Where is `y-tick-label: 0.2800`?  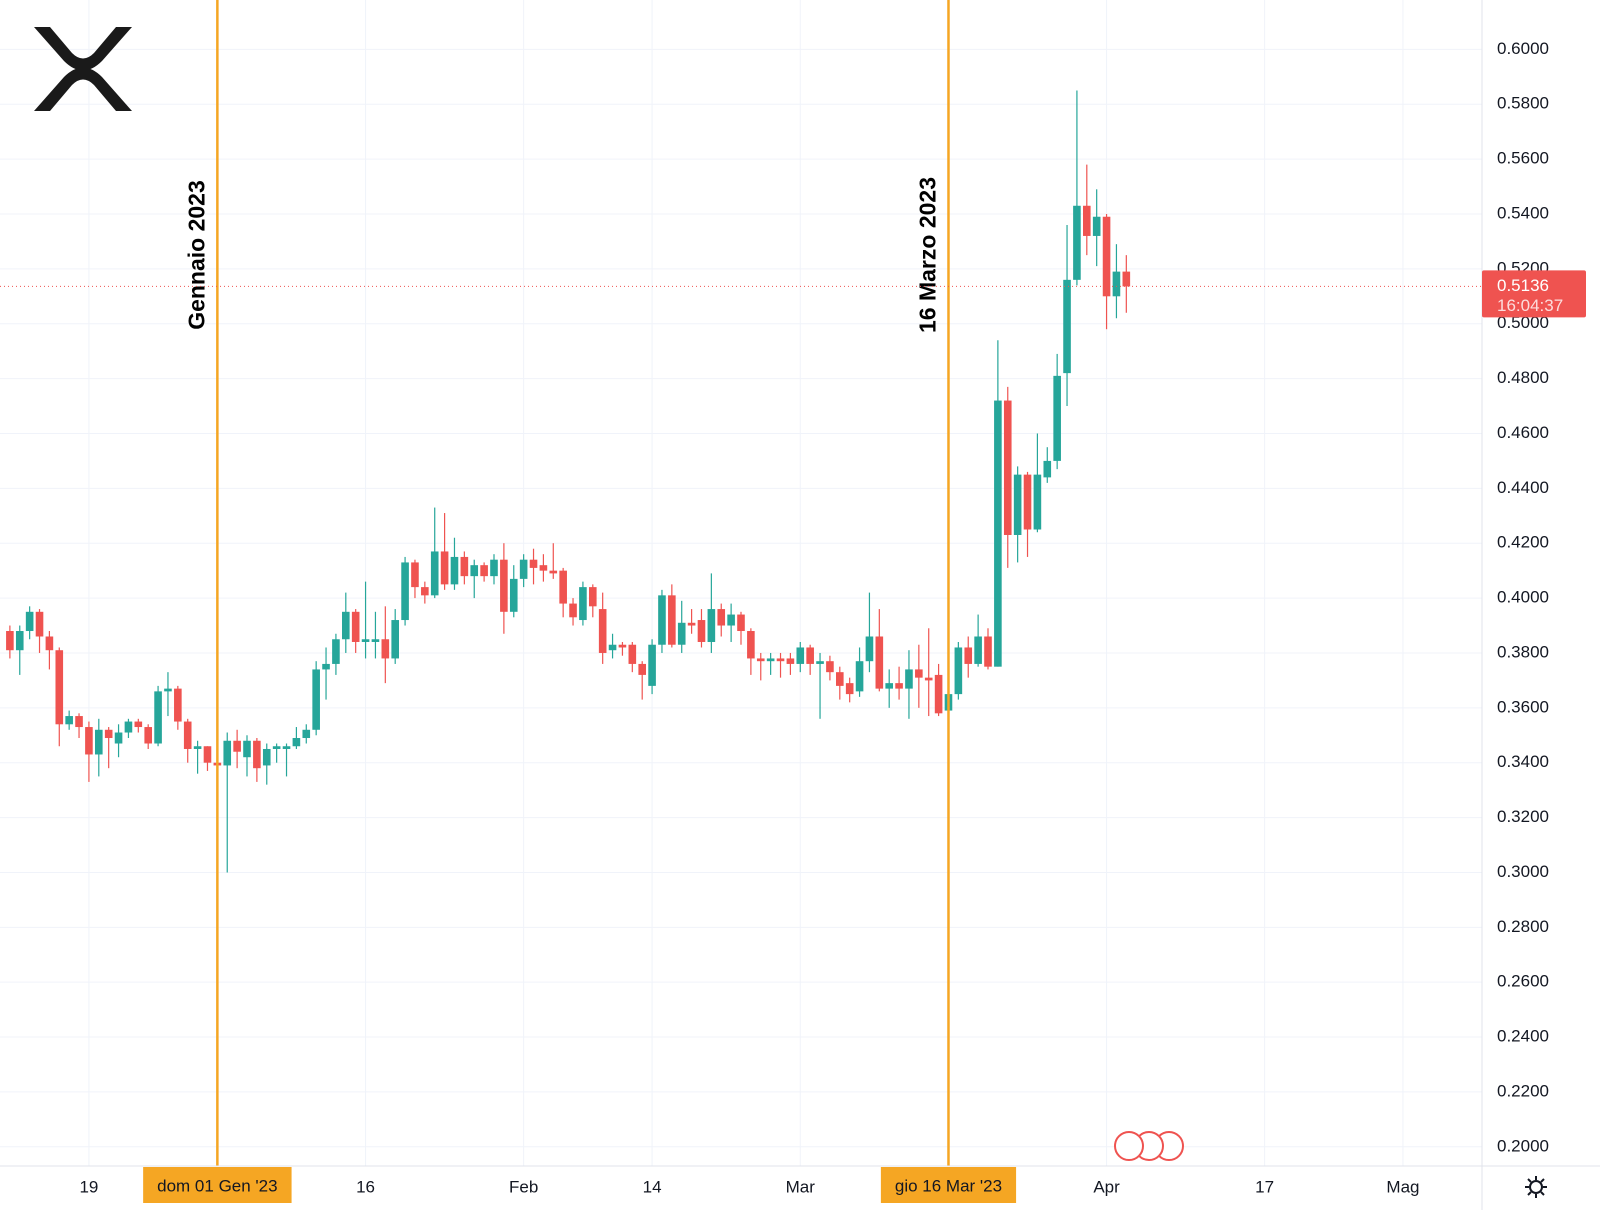
y-tick-label: 0.2800 is located at coordinates (1523, 926).